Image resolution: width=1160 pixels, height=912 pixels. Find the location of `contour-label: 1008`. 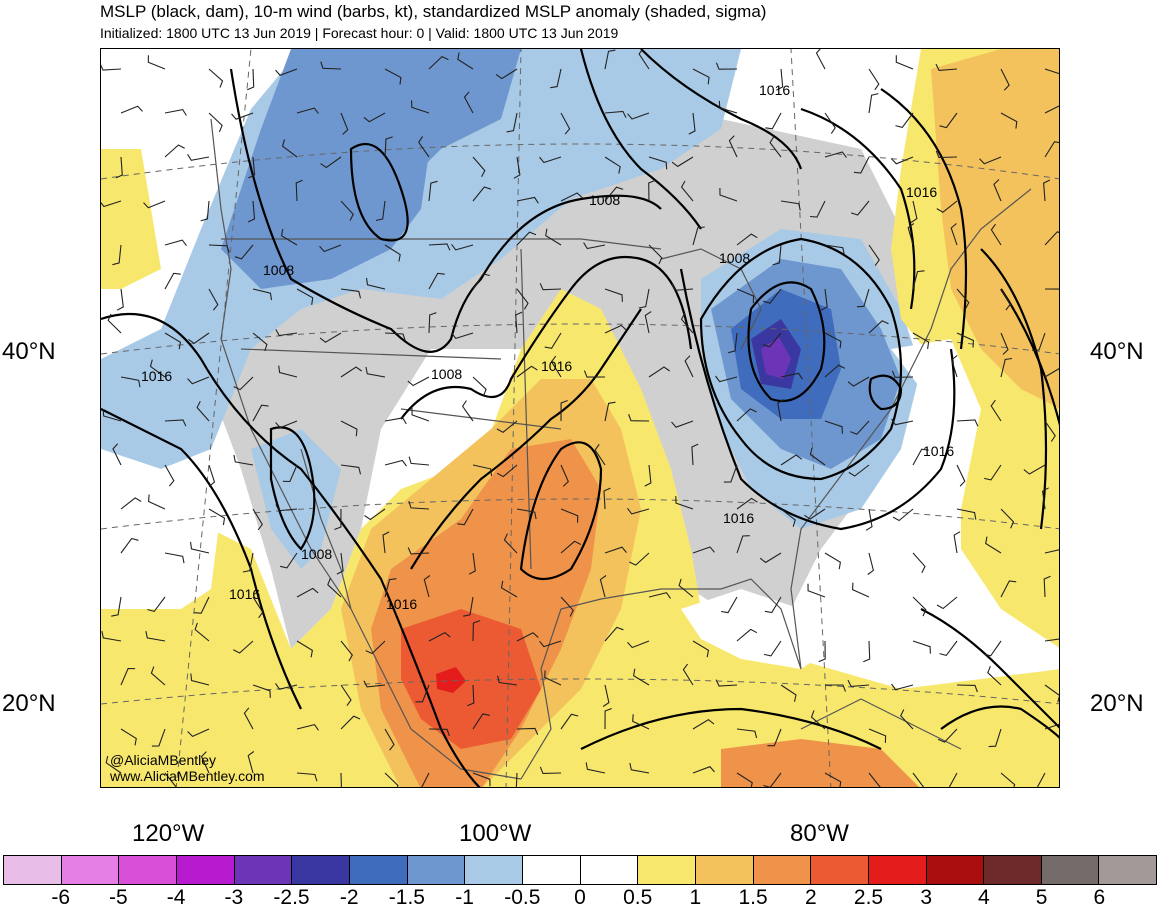

contour-label: 1008 is located at coordinates (734, 258).